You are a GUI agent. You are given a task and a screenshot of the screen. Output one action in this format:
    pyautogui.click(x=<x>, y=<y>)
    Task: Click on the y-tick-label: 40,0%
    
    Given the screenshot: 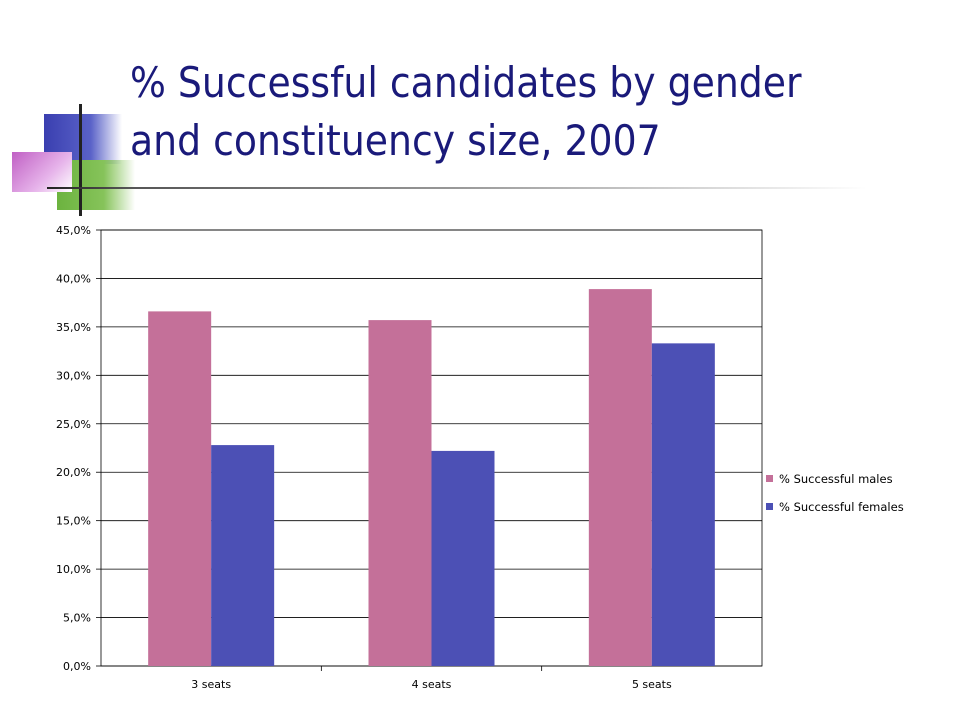 What is the action you would take?
    pyautogui.click(x=73, y=278)
    